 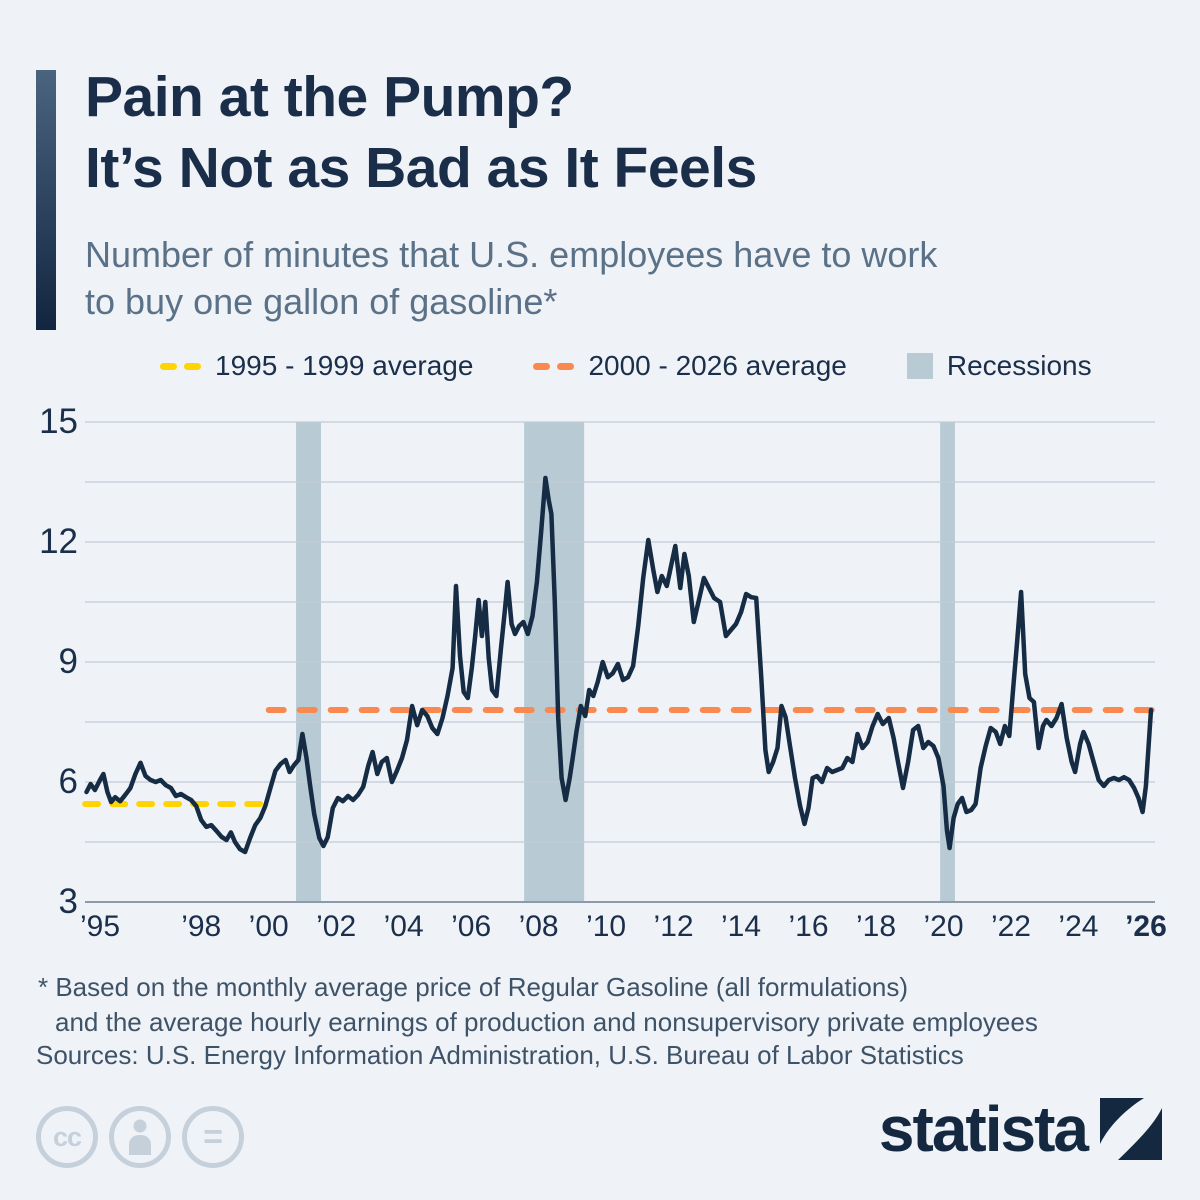 I want to click on title-line-2: It’s Not as Bad as It Feels, so click(x=421, y=167).